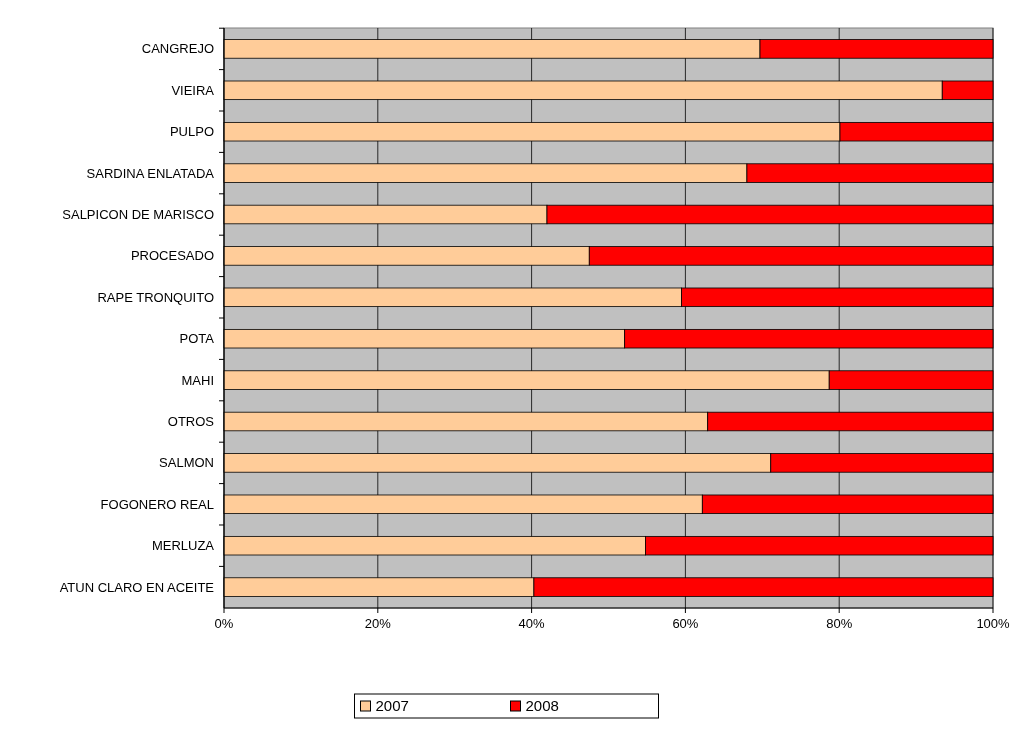  What do you see at coordinates (532, 623) in the screenshot?
I see `x-tick-label: 40%` at bounding box center [532, 623].